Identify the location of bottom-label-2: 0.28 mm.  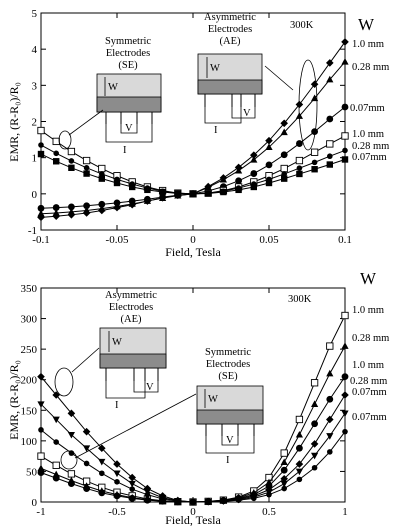
(370, 338).